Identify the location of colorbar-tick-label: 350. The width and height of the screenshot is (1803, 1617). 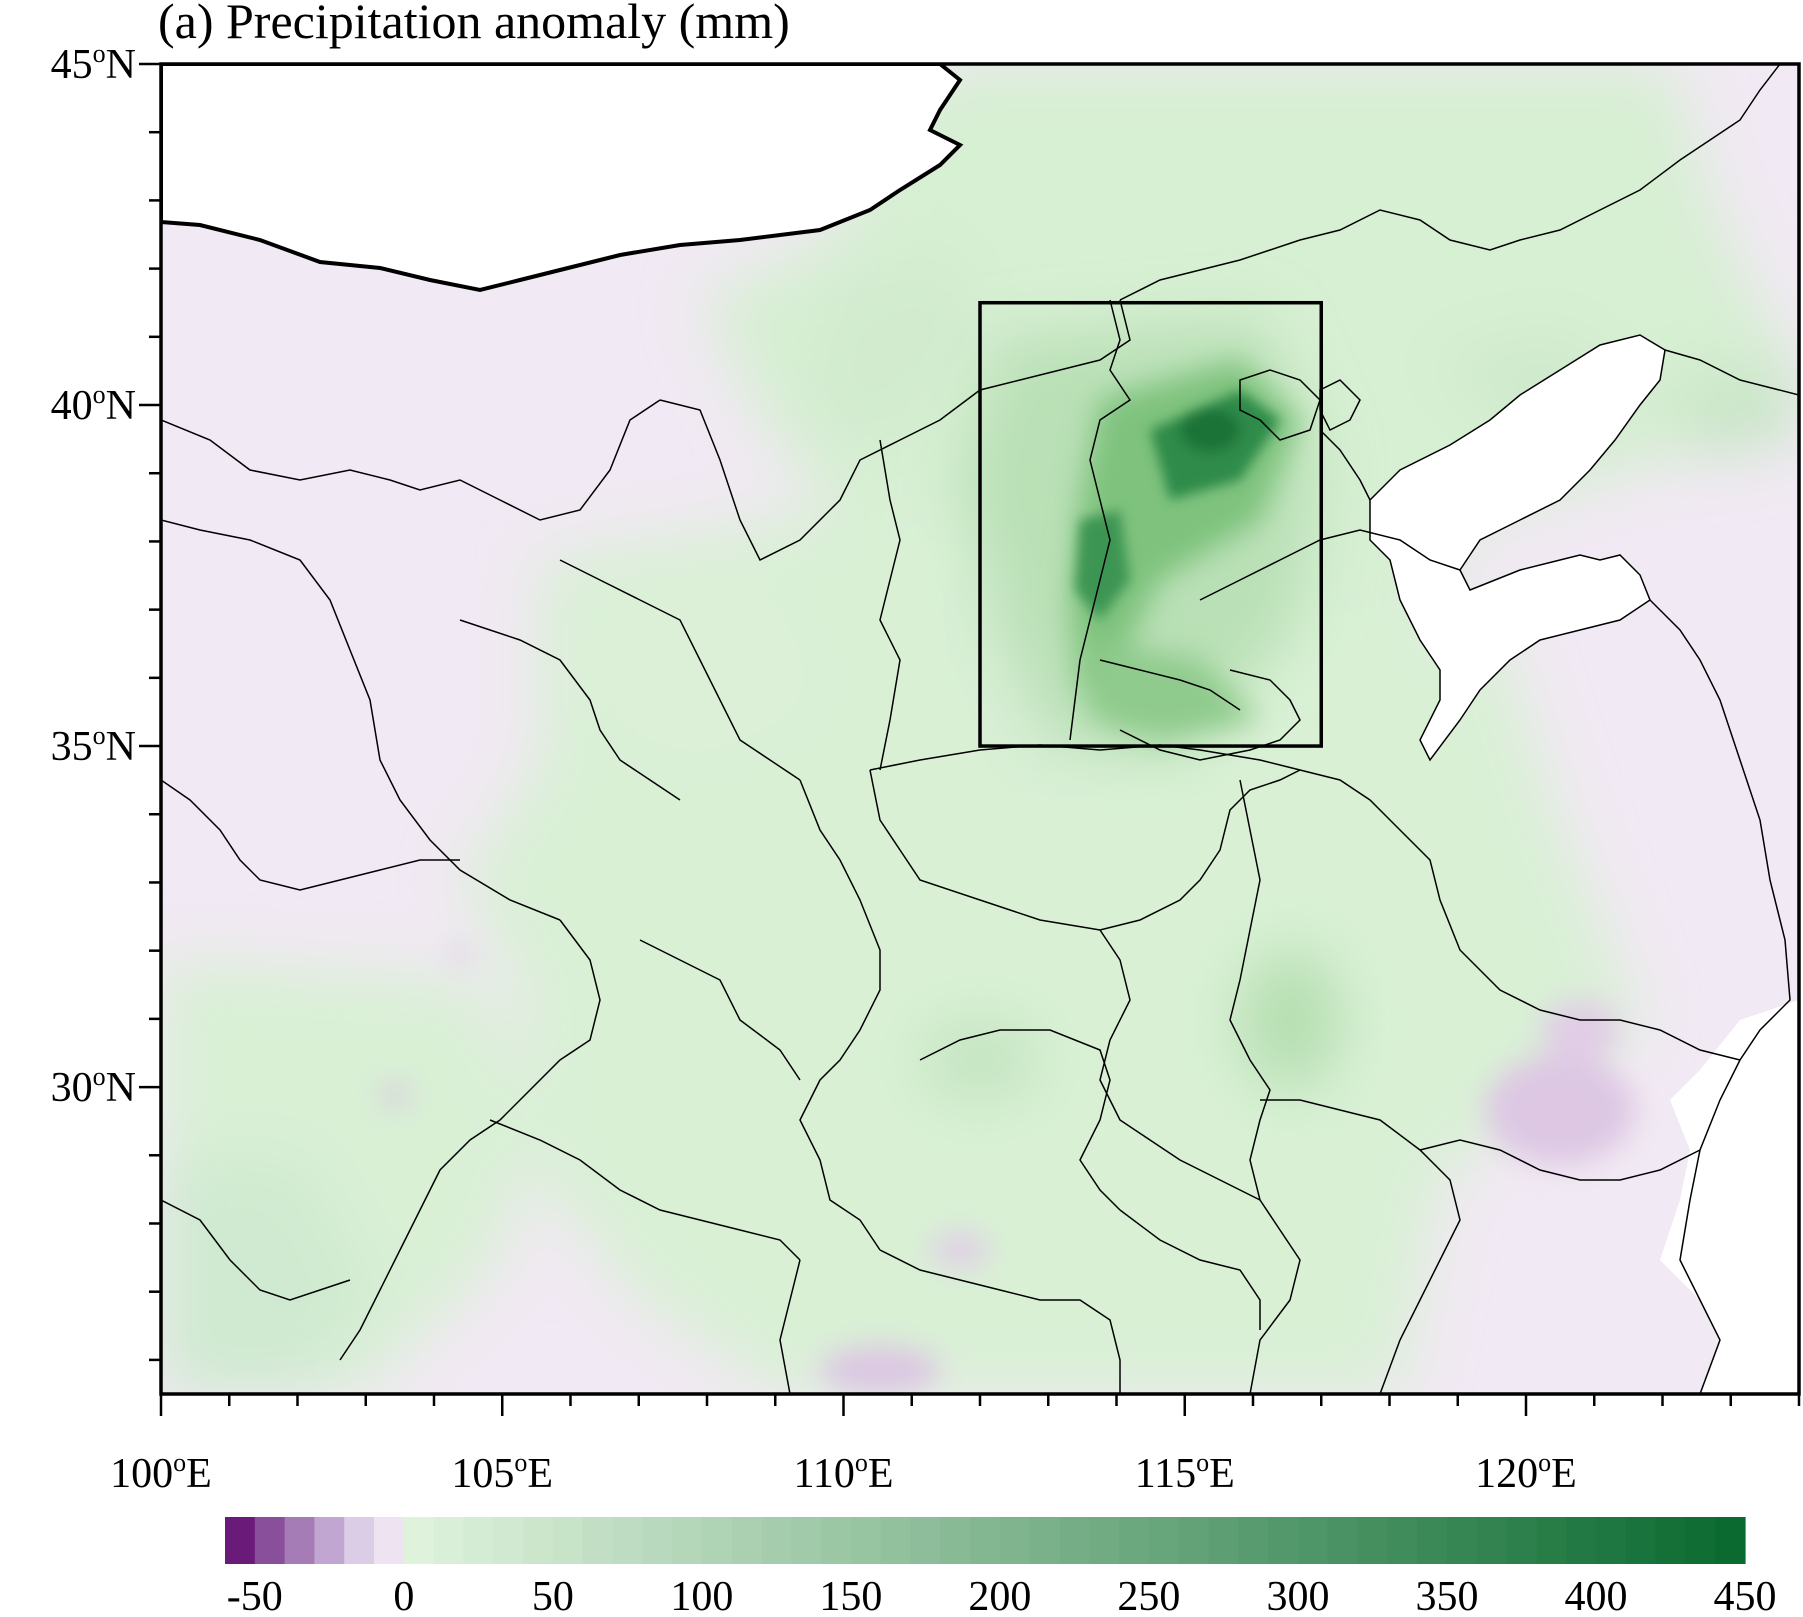
(1446, 1595).